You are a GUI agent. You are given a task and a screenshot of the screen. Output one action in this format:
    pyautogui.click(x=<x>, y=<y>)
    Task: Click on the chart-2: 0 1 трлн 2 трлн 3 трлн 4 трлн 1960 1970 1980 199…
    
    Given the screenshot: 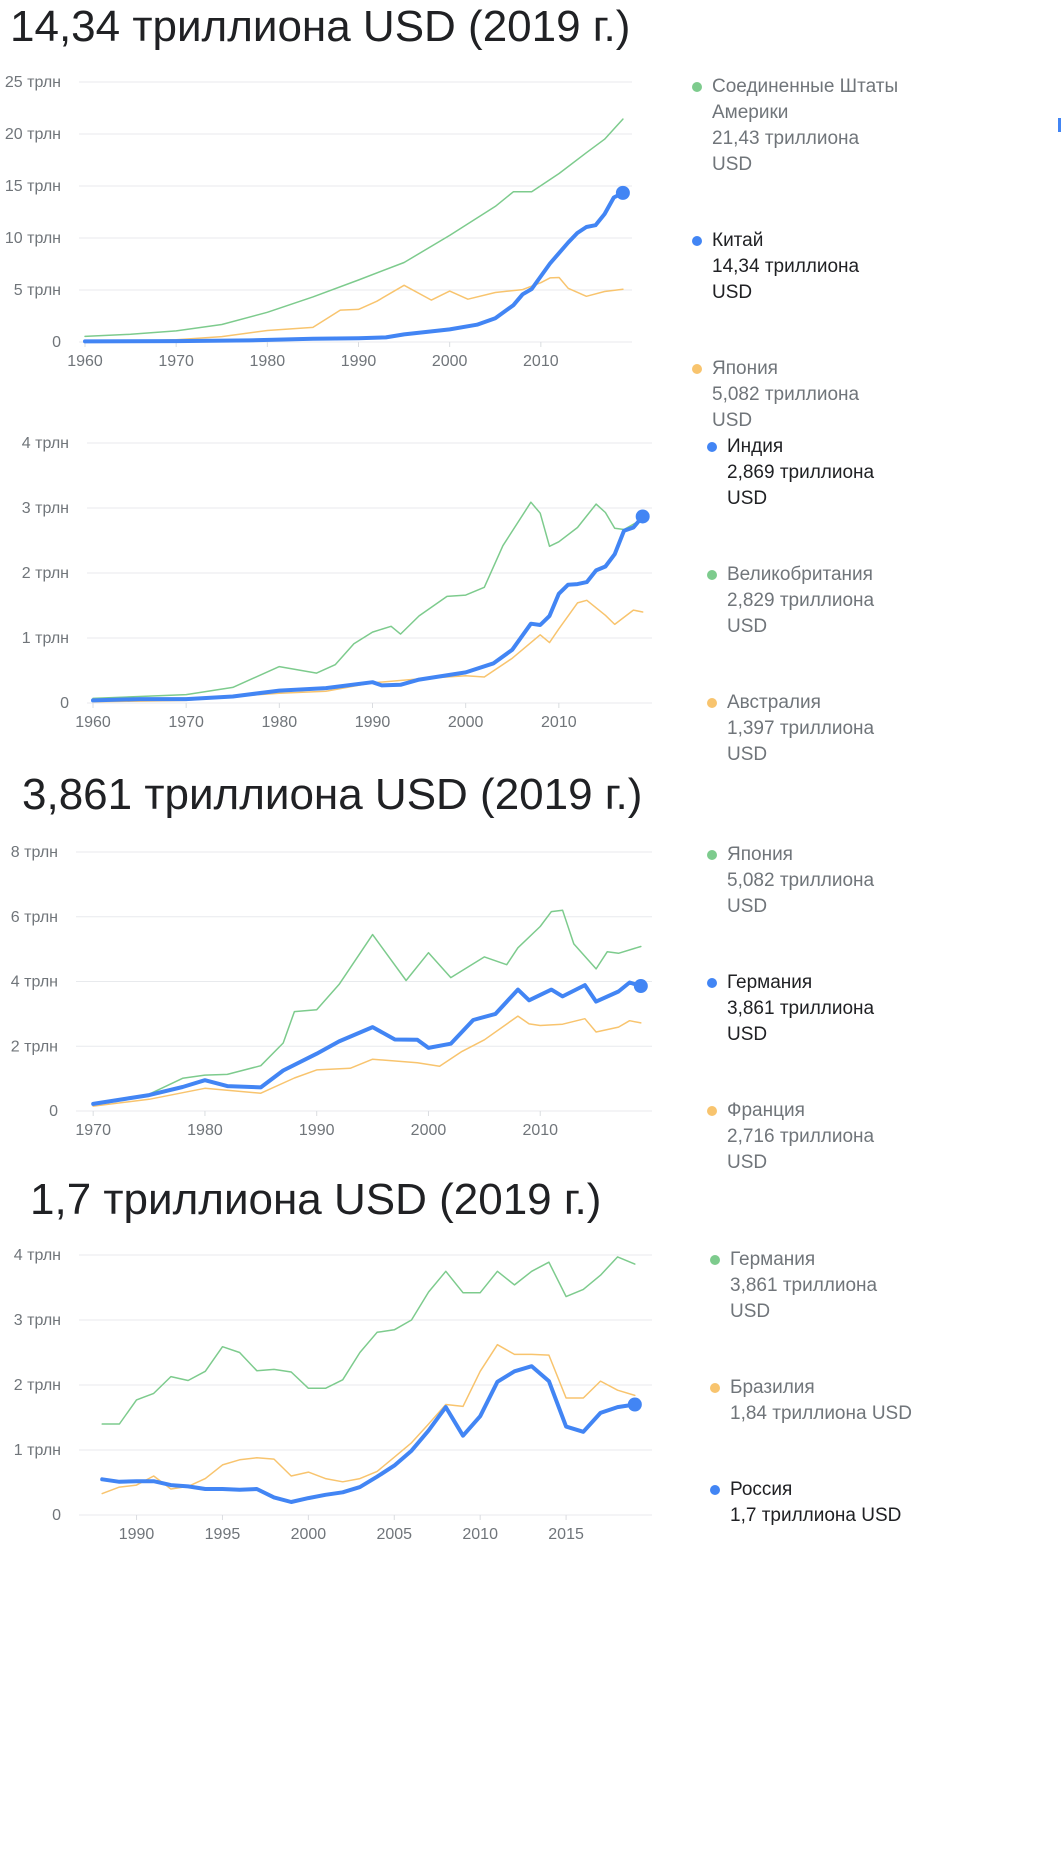 What is the action you would take?
    pyautogui.click(x=337, y=583)
    